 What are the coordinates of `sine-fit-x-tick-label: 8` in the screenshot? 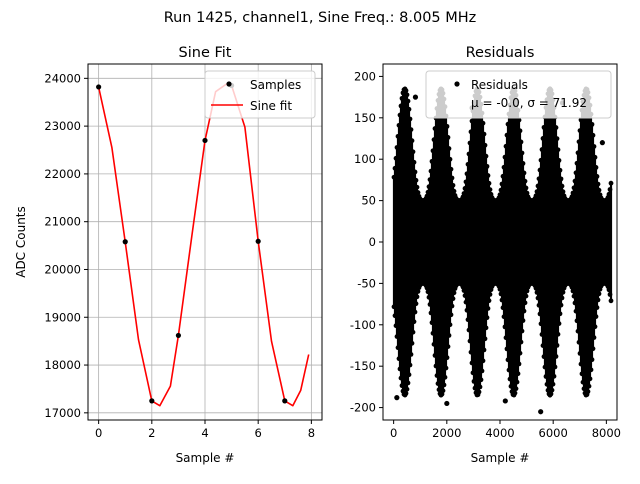 It's located at (311, 433).